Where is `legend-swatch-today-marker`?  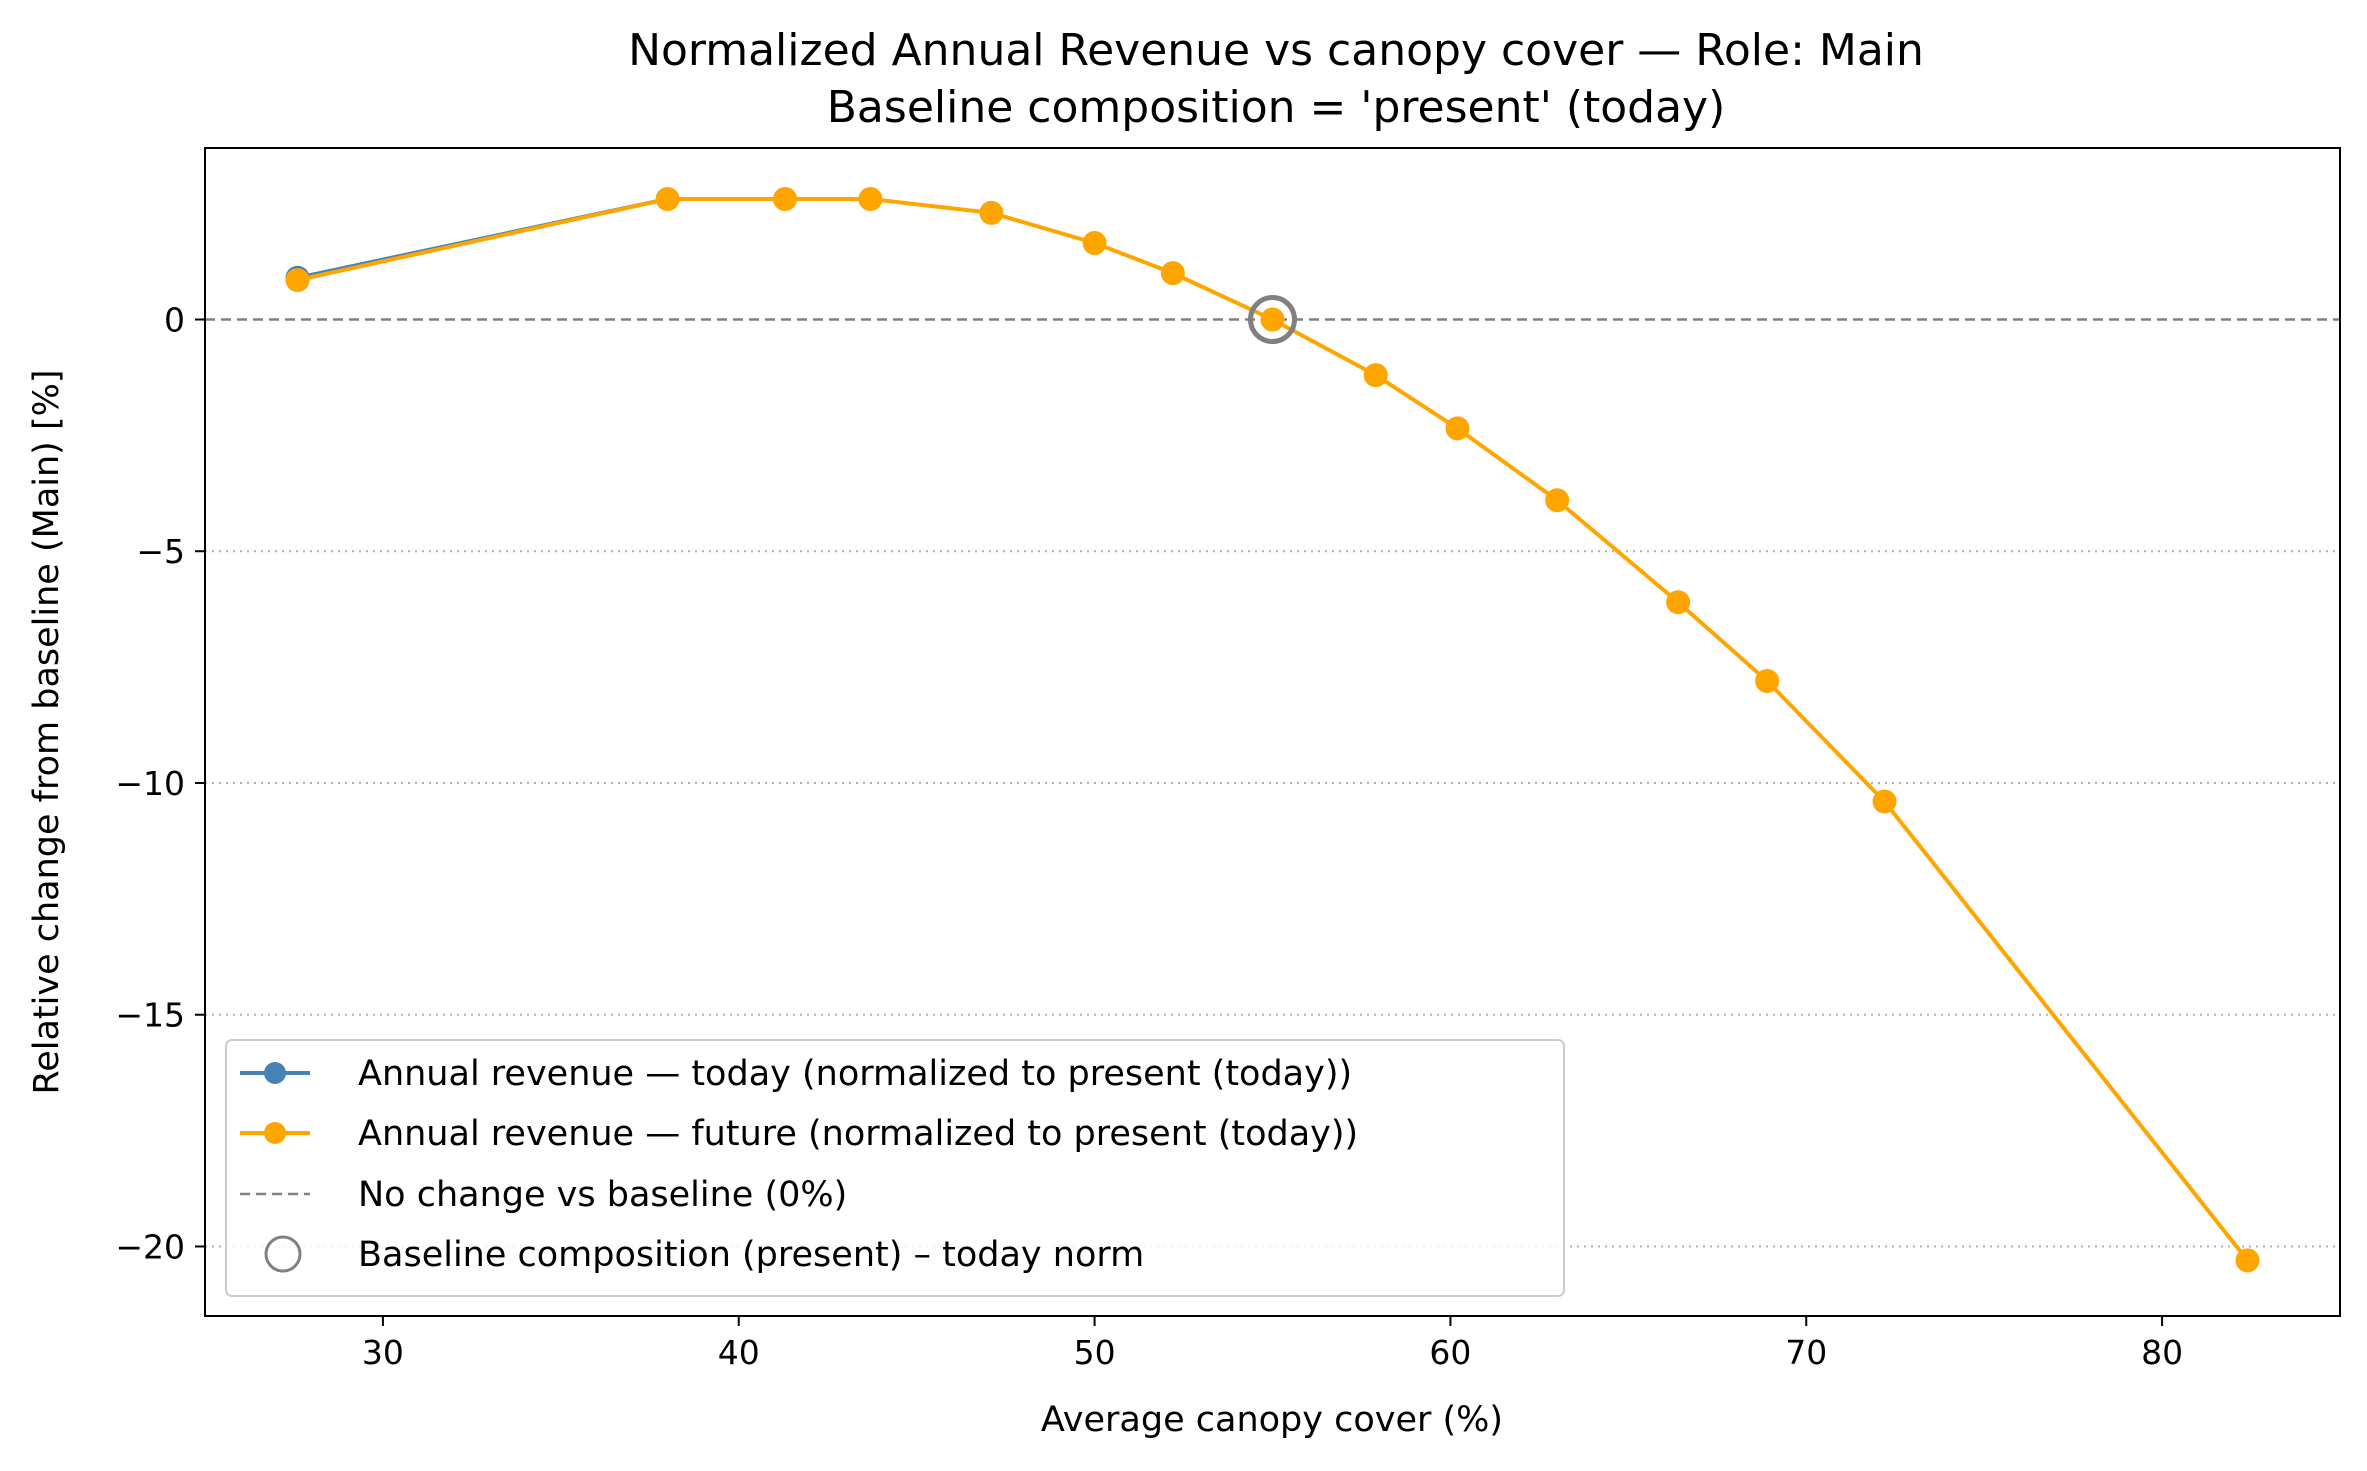
legend-swatch-today-marker is located at coordinates (275, 1073).